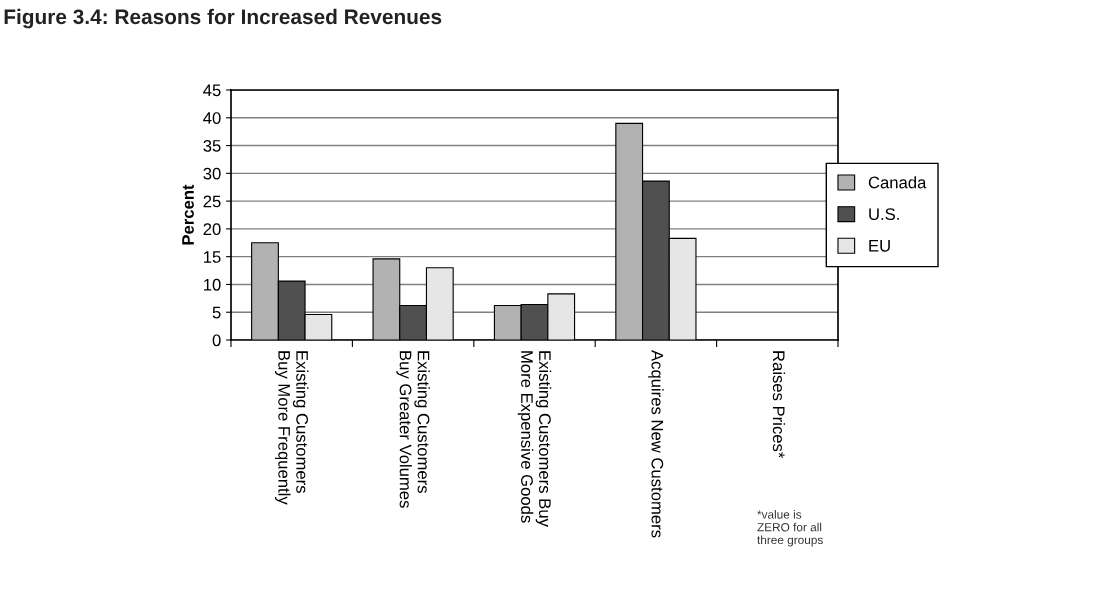  Describe the element at coordinates (216, 340) in the screenshot. I see `y-tick-label: 0` at that location.